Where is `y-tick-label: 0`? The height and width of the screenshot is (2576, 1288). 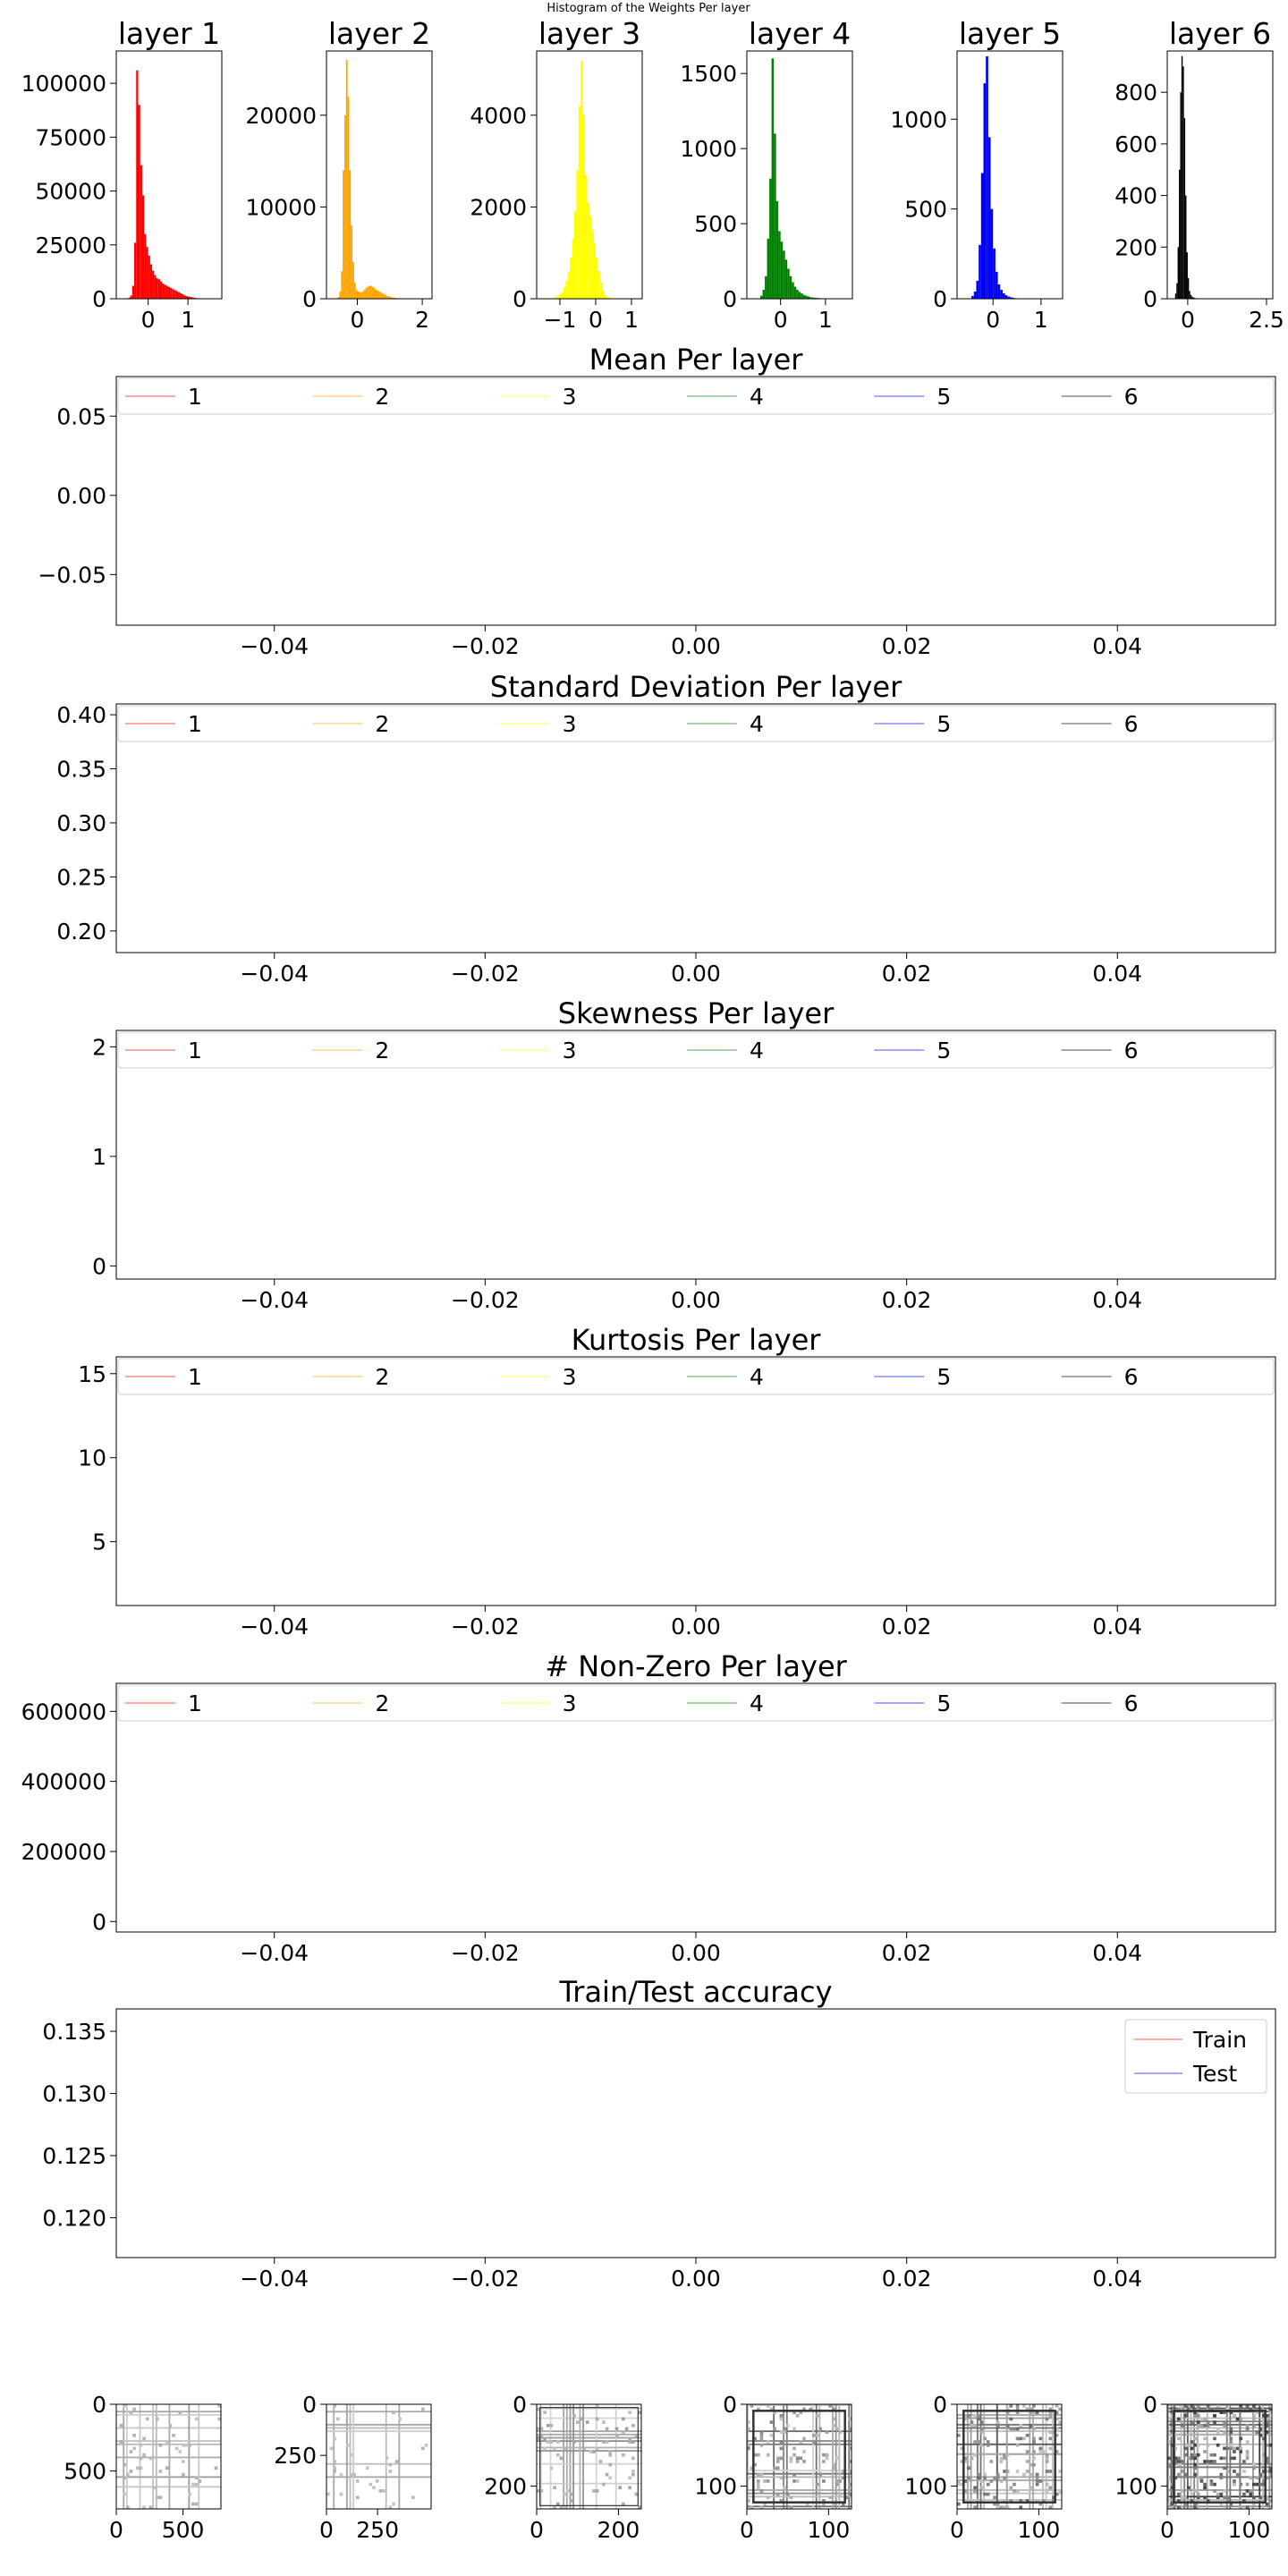 y-tick-label: 0 is located at coordinates (730, 2405).